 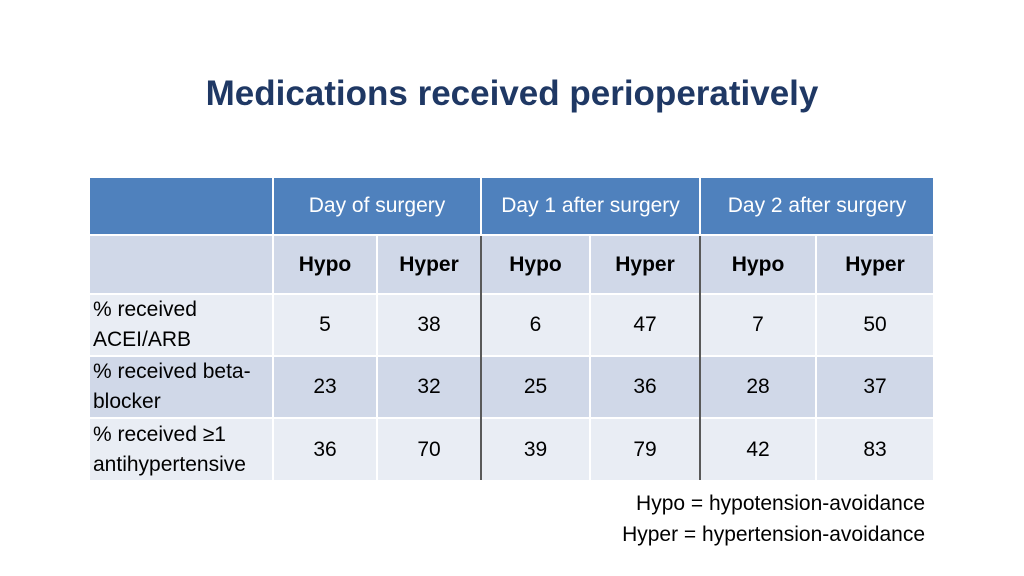 What do you see at coordinates (428, 324) in the screenshot?
I see `table-cell: 38` at bounding box center [428, 324].